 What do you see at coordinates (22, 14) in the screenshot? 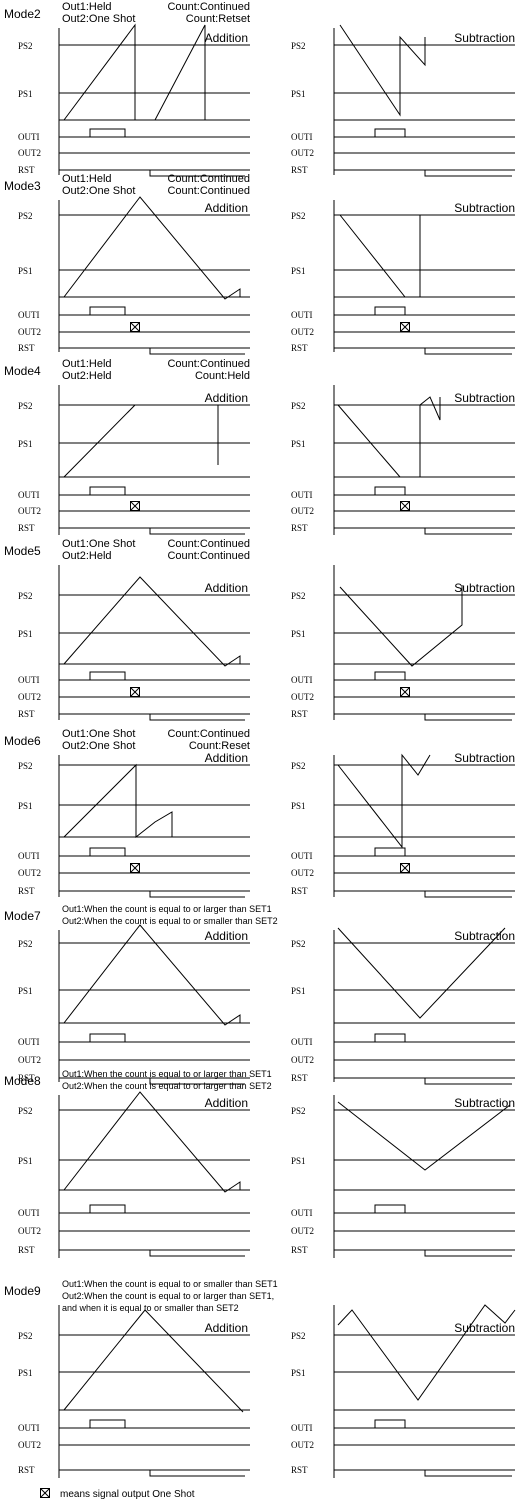
I see `mode-title: Mode2` at bounding box center [22, 14].